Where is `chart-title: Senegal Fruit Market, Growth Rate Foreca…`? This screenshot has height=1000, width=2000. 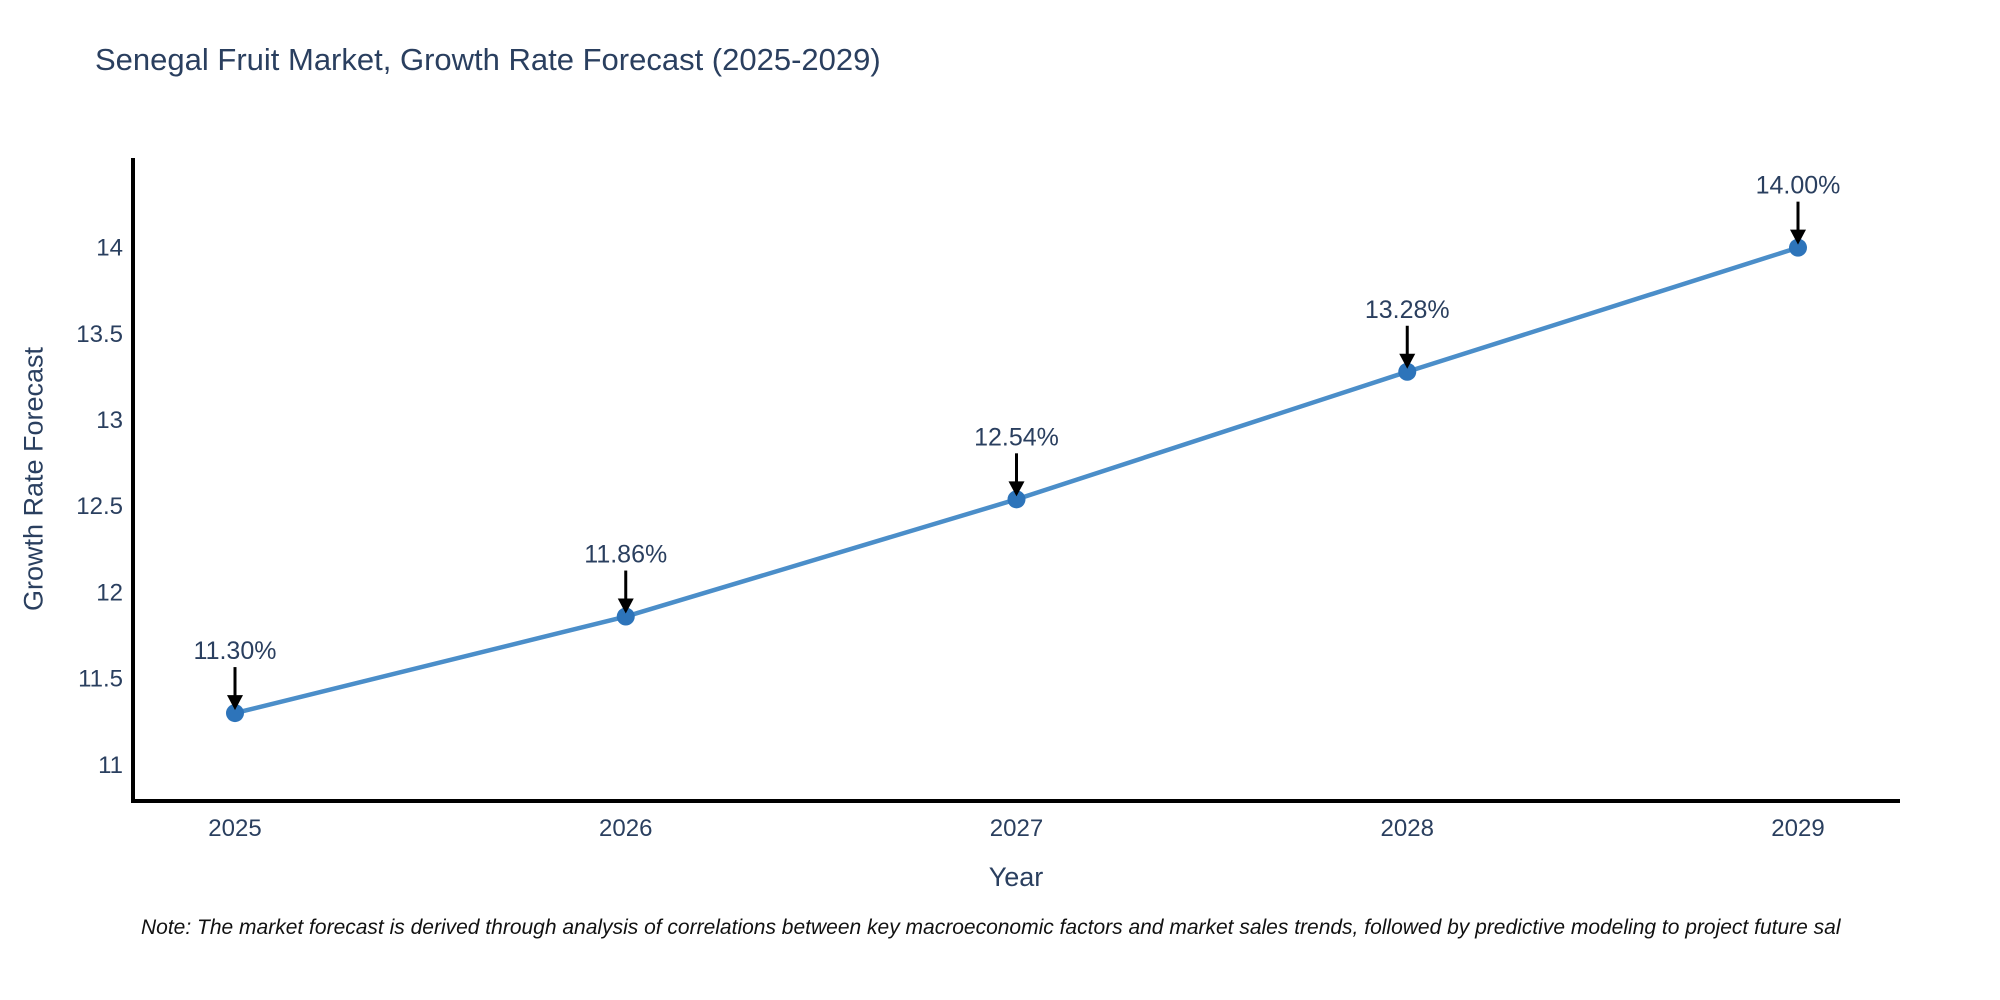
chart-title: Senegal Fruit Market, Growth Rate Foreca… is located at coordinates (488, 59).